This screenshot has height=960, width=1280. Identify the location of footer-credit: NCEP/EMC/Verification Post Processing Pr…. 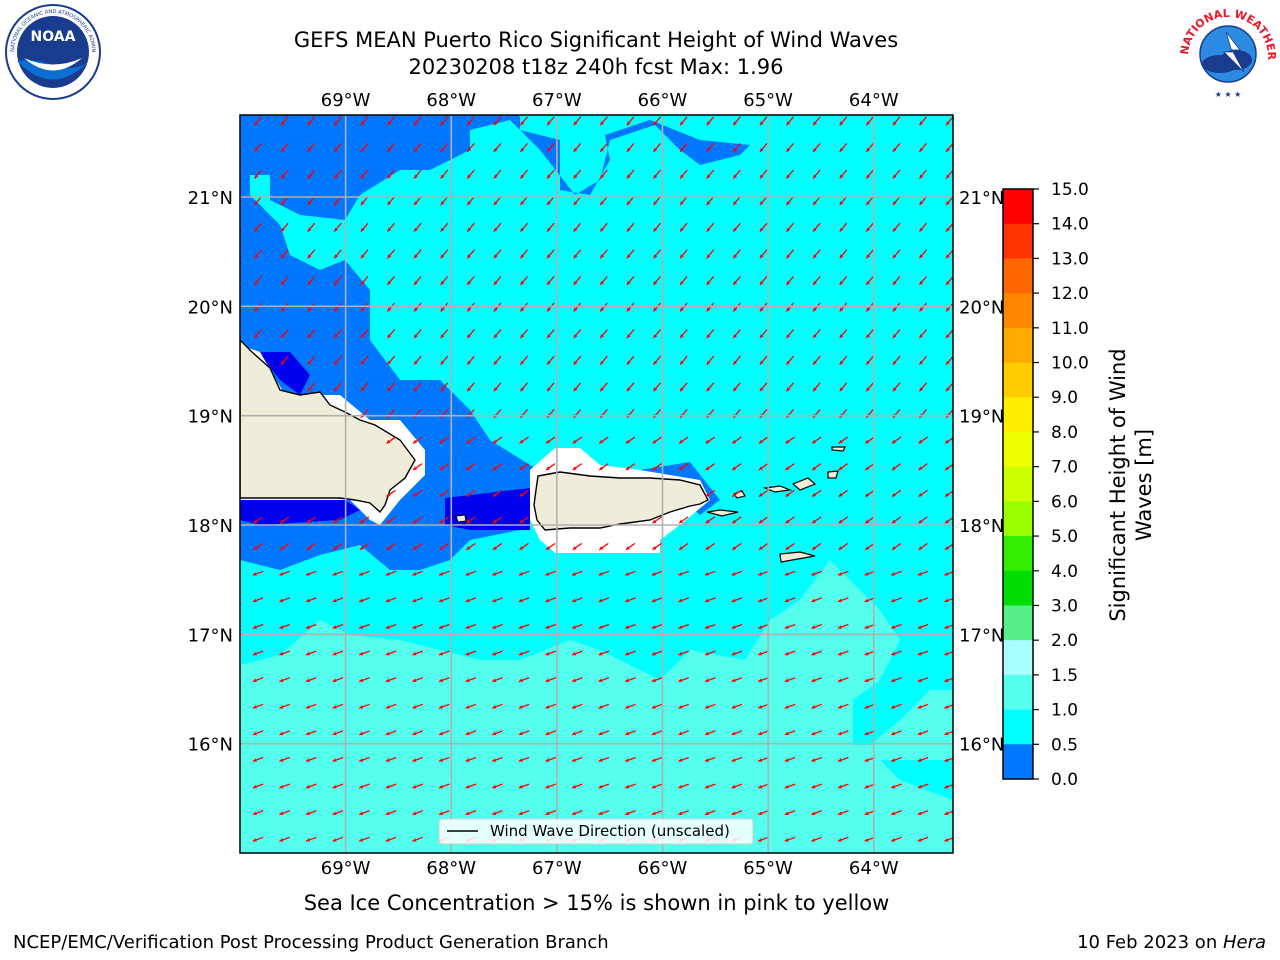
(311, 942).